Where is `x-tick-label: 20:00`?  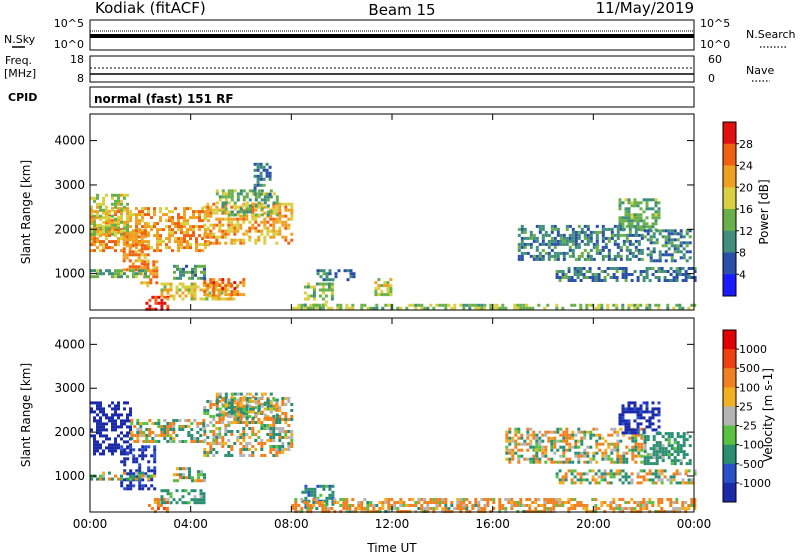 x-tick-label: 20:00 is located at coordinates (593, 524).